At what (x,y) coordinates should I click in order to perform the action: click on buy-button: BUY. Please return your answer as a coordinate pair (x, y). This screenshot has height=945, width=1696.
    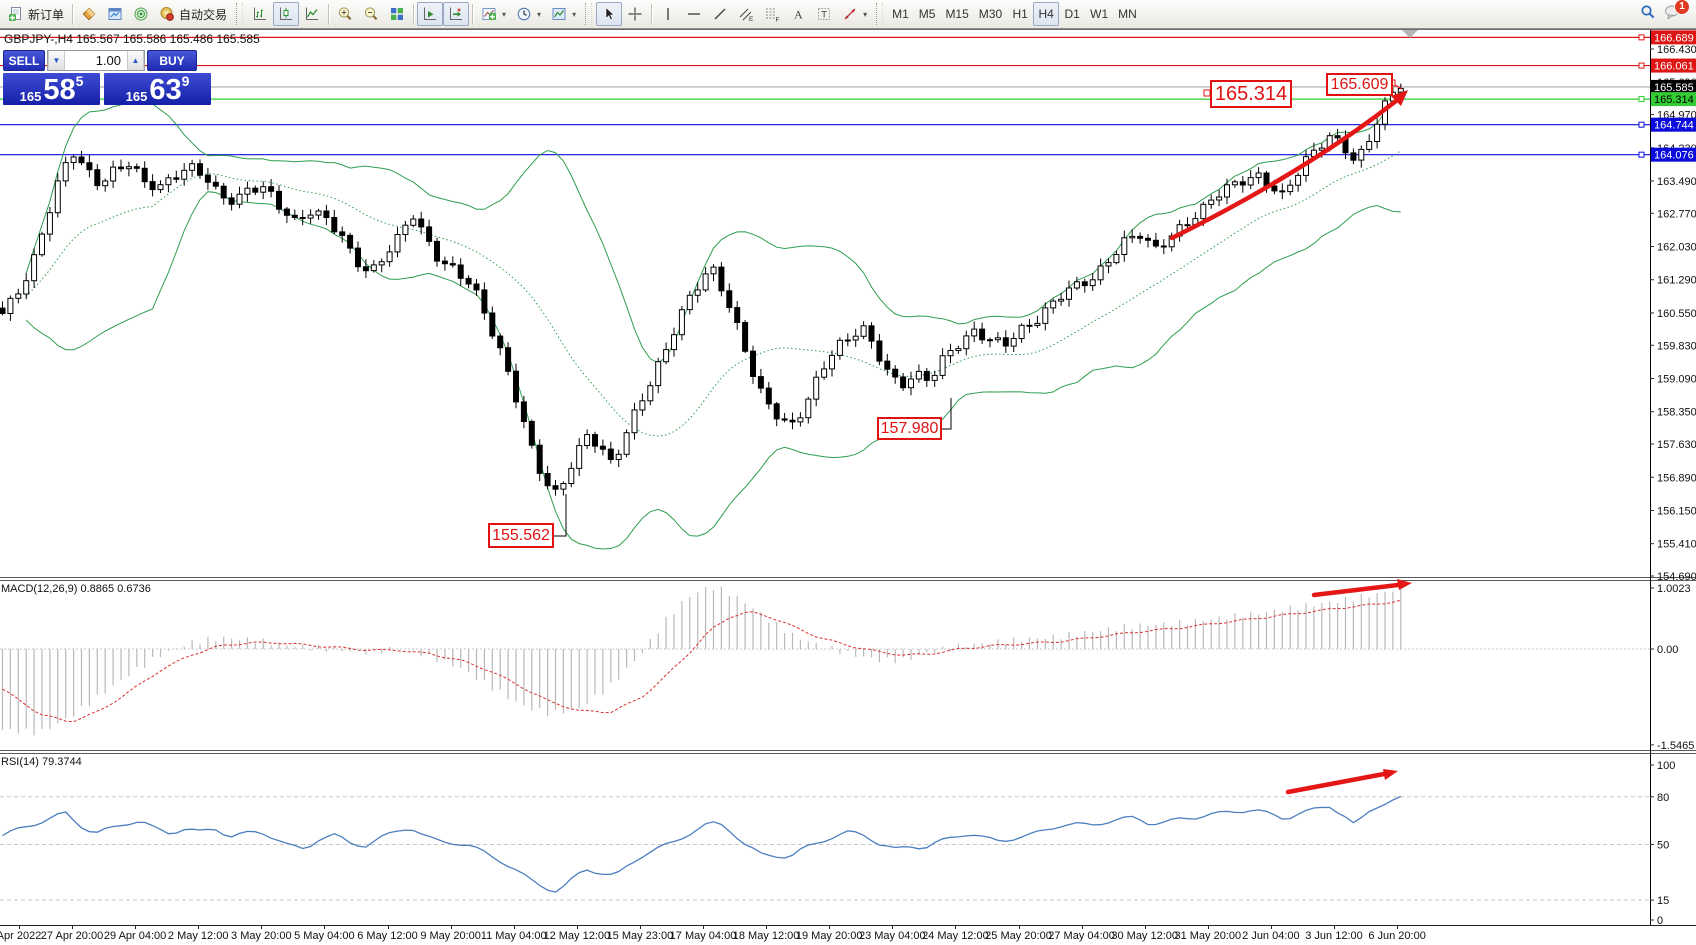
    Looking at the image, I should click on (172, 60).